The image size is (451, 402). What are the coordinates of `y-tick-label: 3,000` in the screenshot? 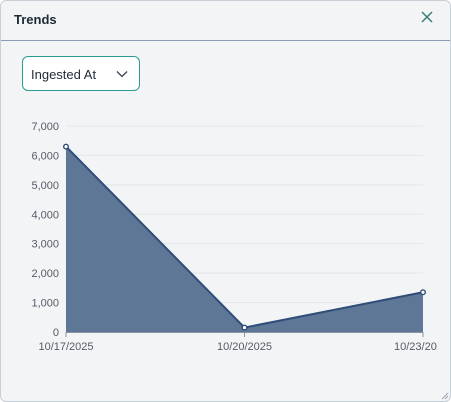 It's located at (45, 245).